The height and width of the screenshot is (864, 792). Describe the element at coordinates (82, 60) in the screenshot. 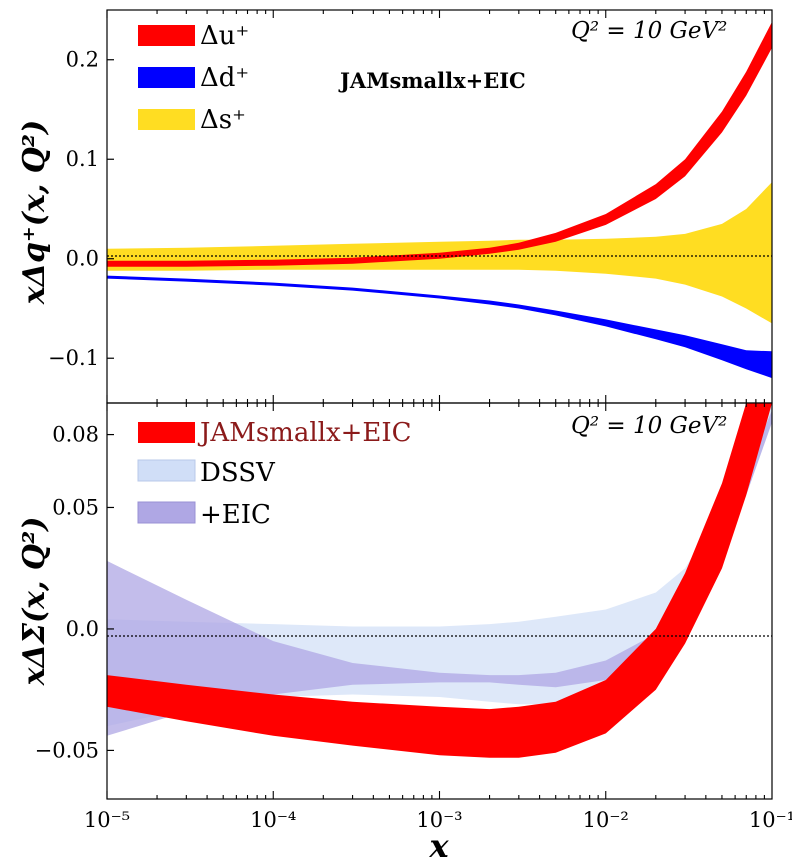

I see `y-tick-label: 0.2` at that location.